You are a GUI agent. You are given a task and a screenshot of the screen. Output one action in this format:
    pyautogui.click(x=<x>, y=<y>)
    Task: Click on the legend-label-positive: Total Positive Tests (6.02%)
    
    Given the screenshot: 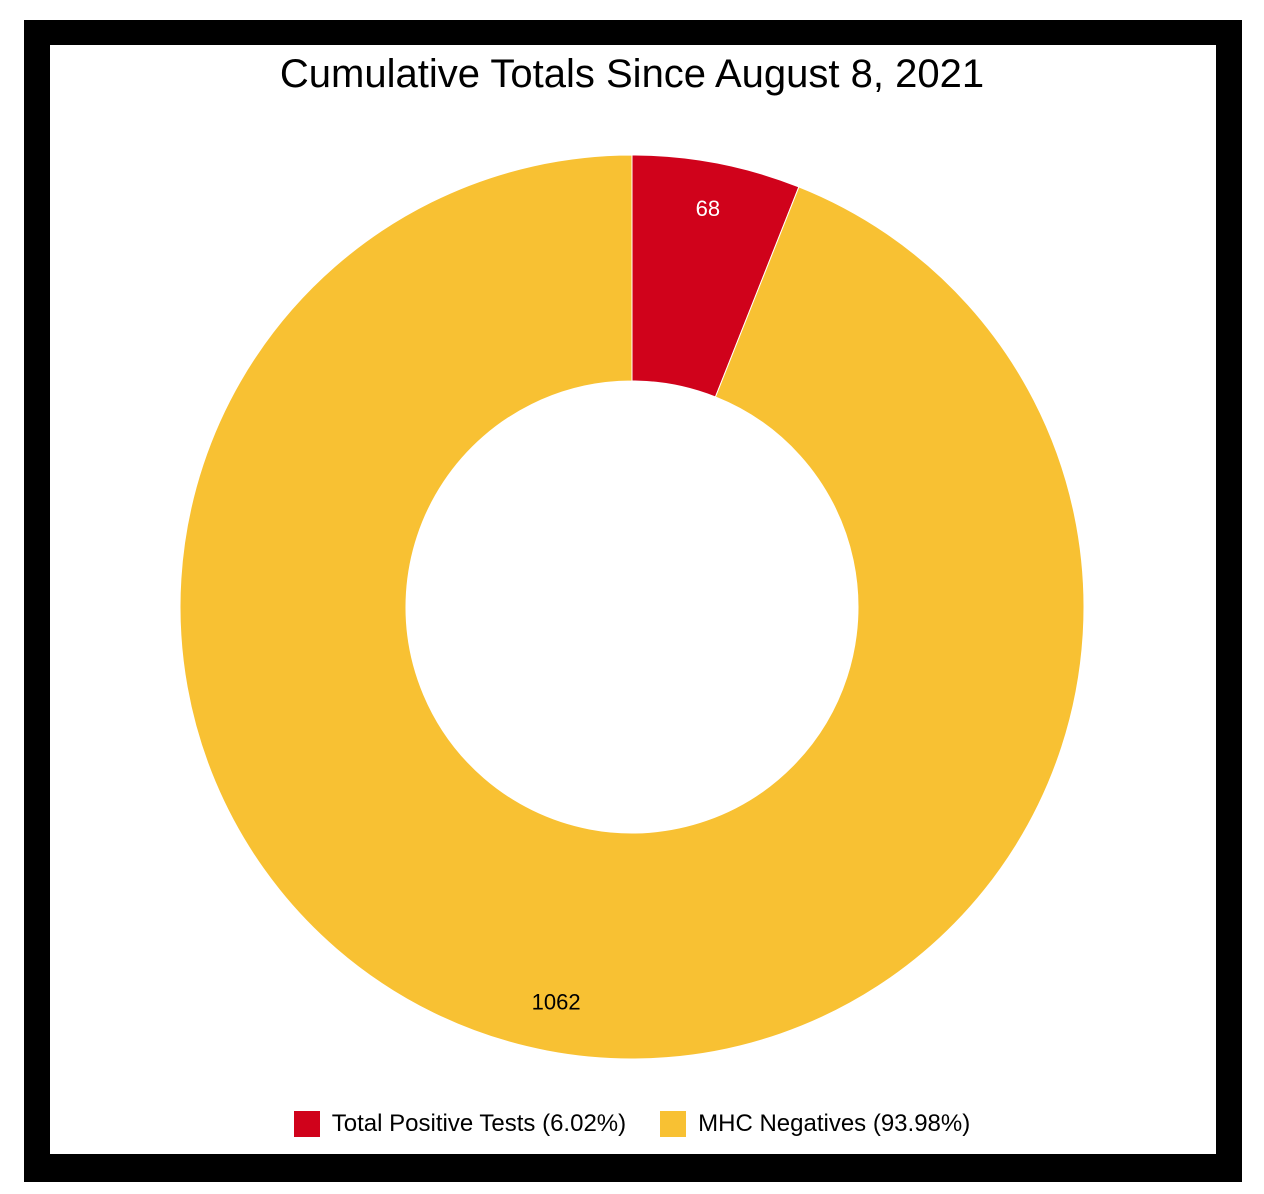 What is the action you would take?
    pyautogui.click(x=479, y=1123)
    